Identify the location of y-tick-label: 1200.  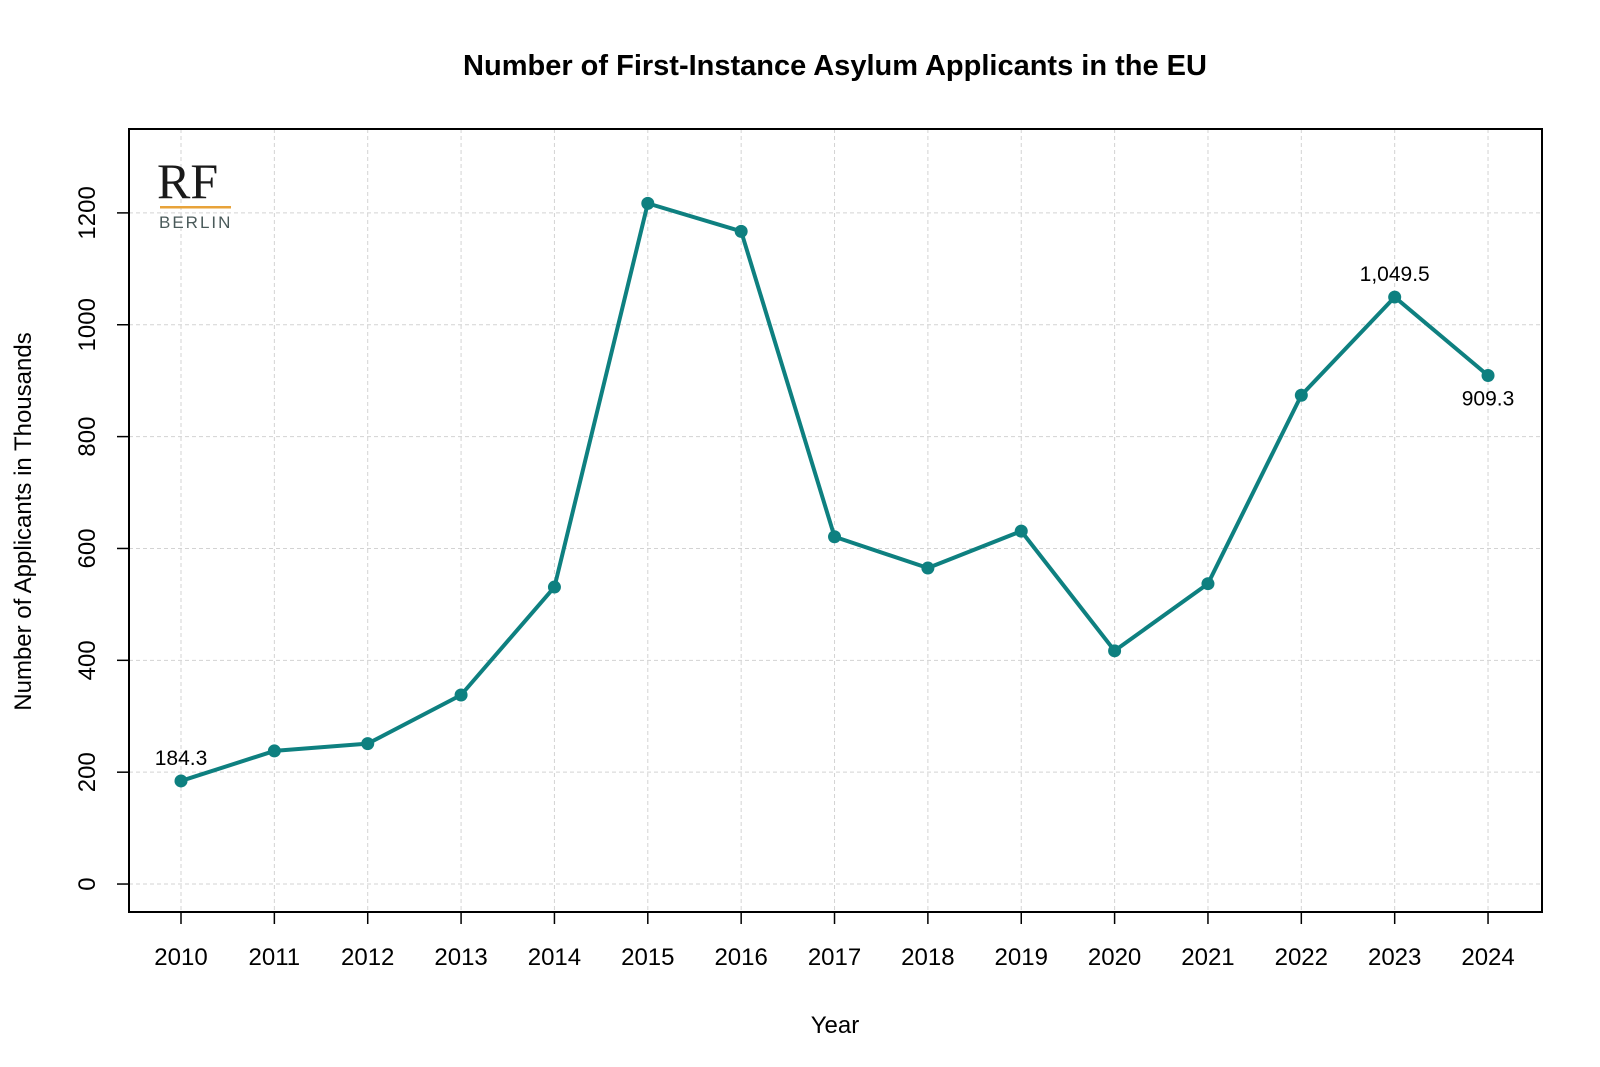
(87, 212).